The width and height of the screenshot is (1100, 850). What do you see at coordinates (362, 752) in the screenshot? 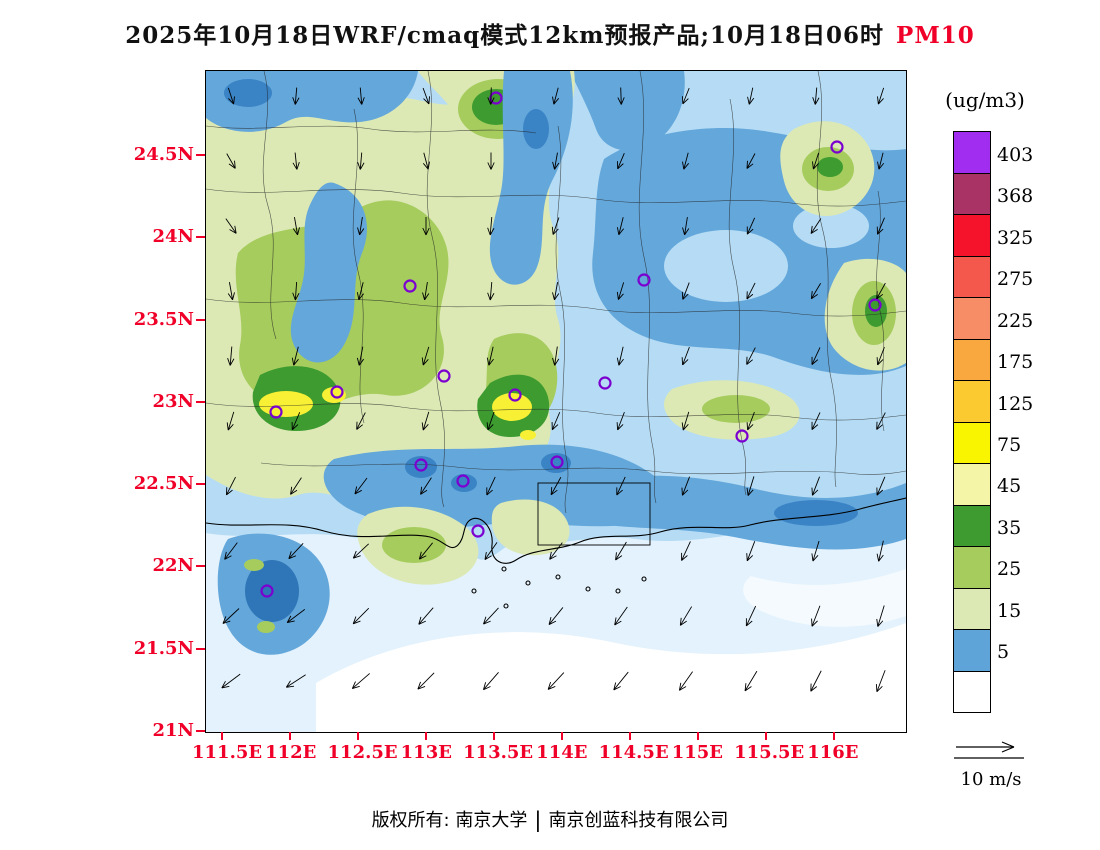
I see `x-axis-label: 112.5E` at bounding box center [362, 752].